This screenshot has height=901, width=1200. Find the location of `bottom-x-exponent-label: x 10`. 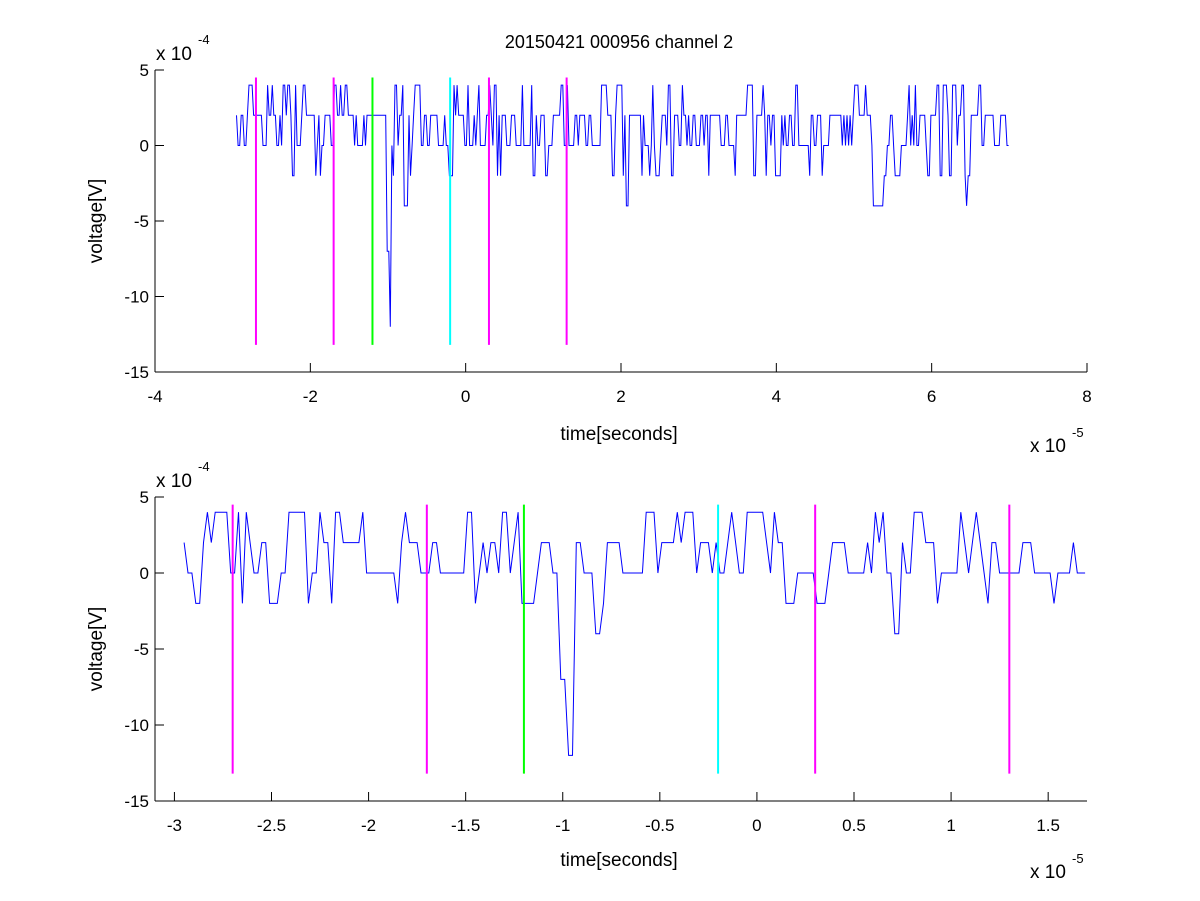

bottom-x-exponent-label: x 10 is located at coordinates (1048, 872).